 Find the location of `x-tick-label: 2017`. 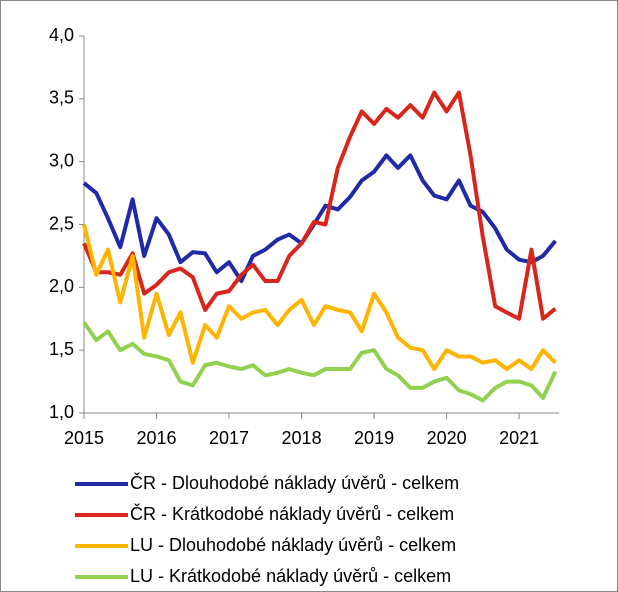

x-tick-label: 2017 is located at coordinates (229, 438).